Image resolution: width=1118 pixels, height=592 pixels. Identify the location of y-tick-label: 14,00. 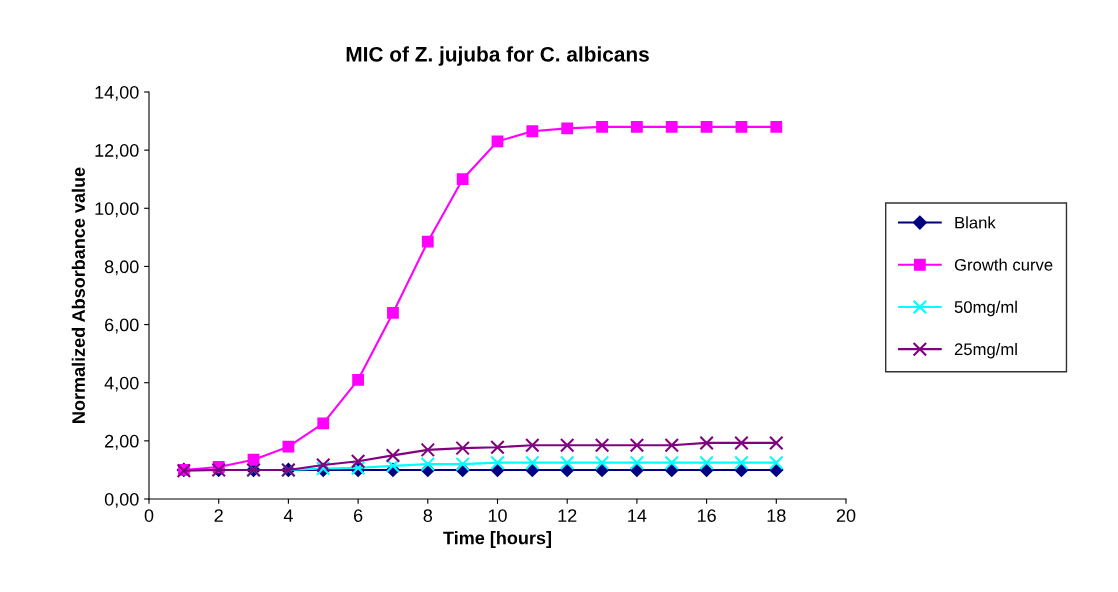
(117, 93).